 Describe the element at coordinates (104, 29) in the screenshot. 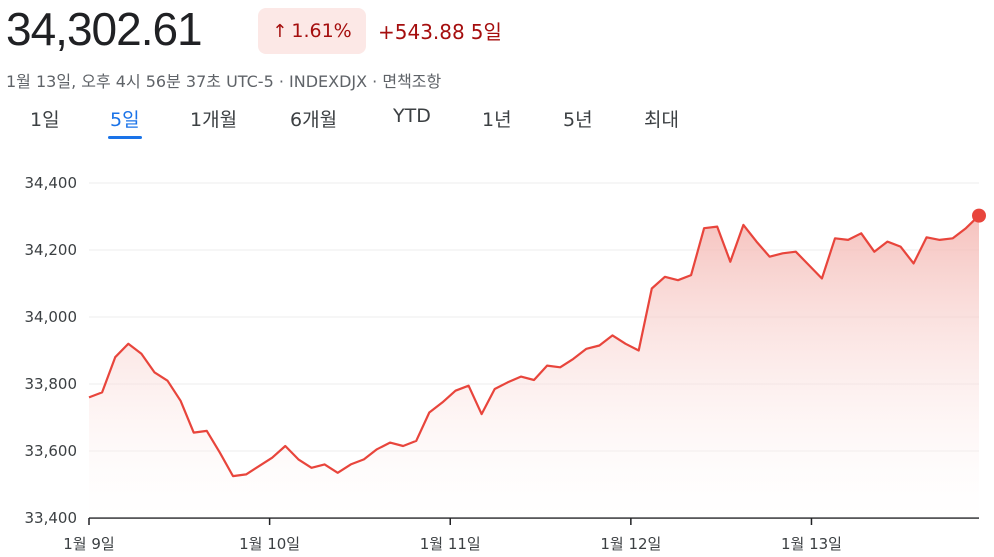

I see `index-price: 34,302.61` at that location.